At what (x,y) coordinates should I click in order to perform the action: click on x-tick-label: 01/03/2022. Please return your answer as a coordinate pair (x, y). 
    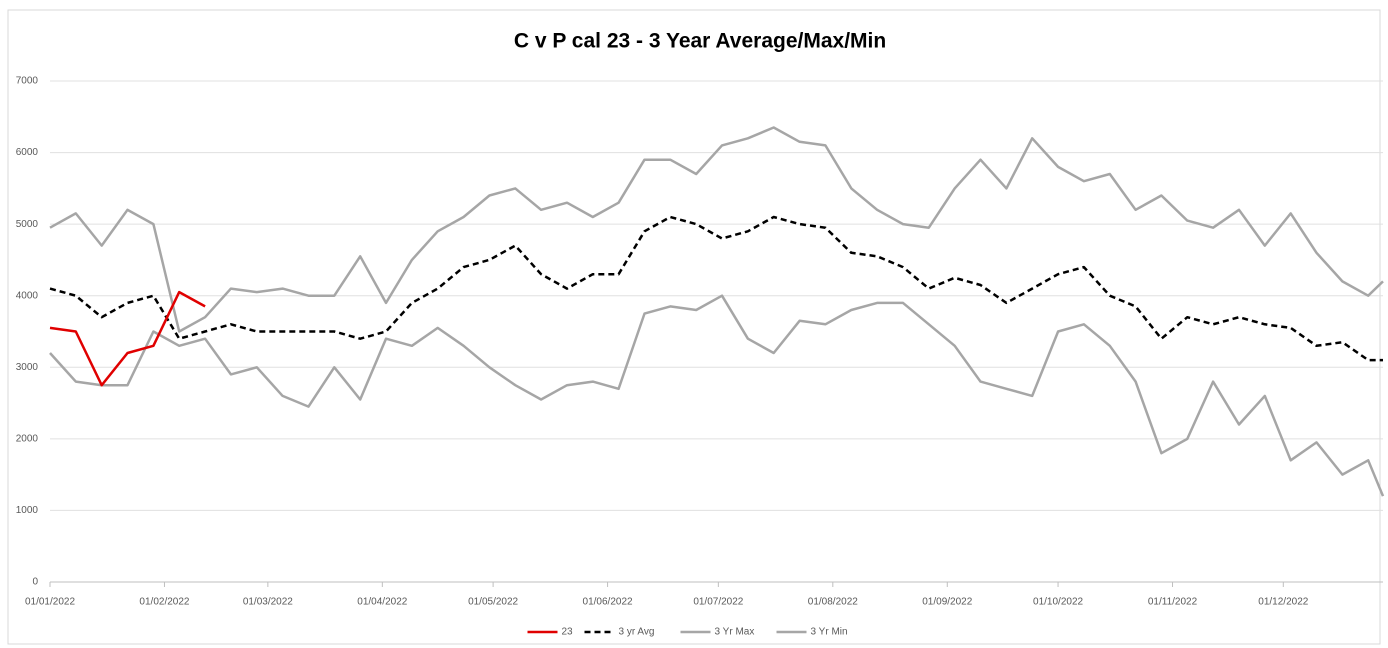
    Looking at the image, I should click on (268, 602).